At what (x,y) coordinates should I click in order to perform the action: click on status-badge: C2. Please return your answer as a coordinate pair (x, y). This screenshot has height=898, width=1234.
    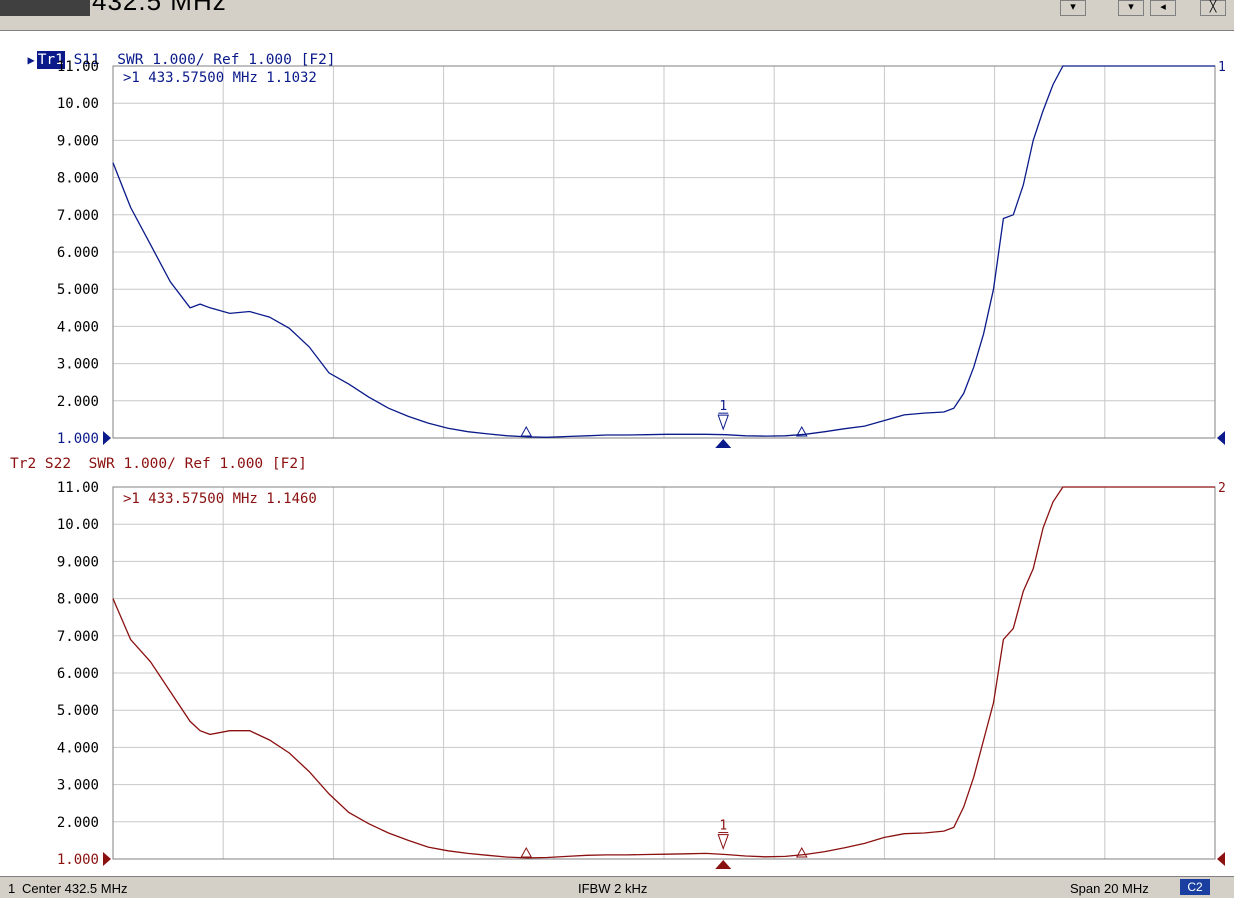
    Looking at the image, I should click on (1195, 887).